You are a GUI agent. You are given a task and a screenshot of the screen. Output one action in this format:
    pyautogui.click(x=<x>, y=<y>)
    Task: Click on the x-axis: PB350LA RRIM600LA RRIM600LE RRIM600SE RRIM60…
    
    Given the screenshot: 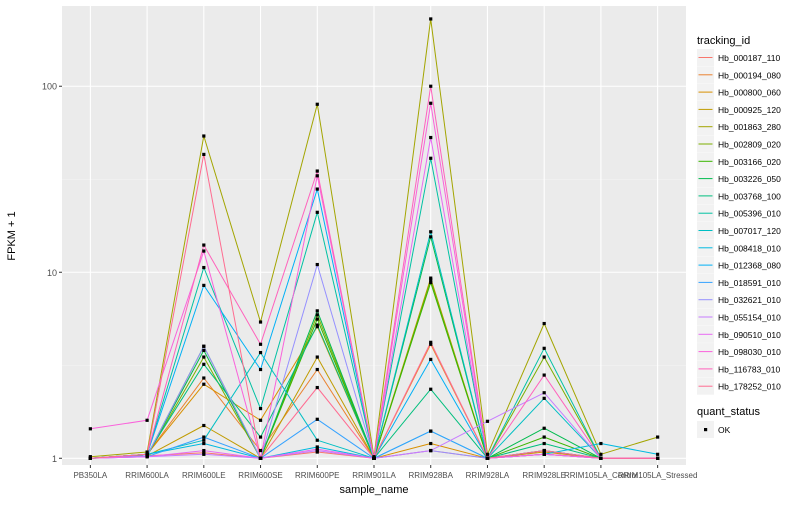 What is the action you would take?
    pyautogui.click(x=385, y=472)
    